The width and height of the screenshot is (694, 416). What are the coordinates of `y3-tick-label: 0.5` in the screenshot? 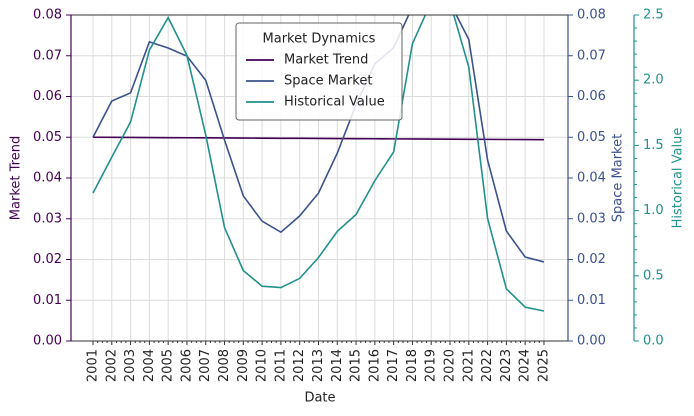 It's located at (653, 275).